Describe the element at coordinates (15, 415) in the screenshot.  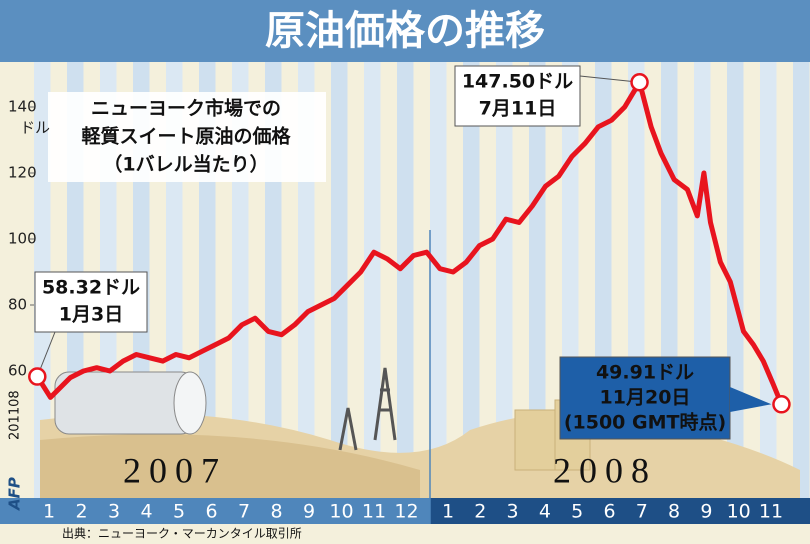
I see `code: 201108` at that location.